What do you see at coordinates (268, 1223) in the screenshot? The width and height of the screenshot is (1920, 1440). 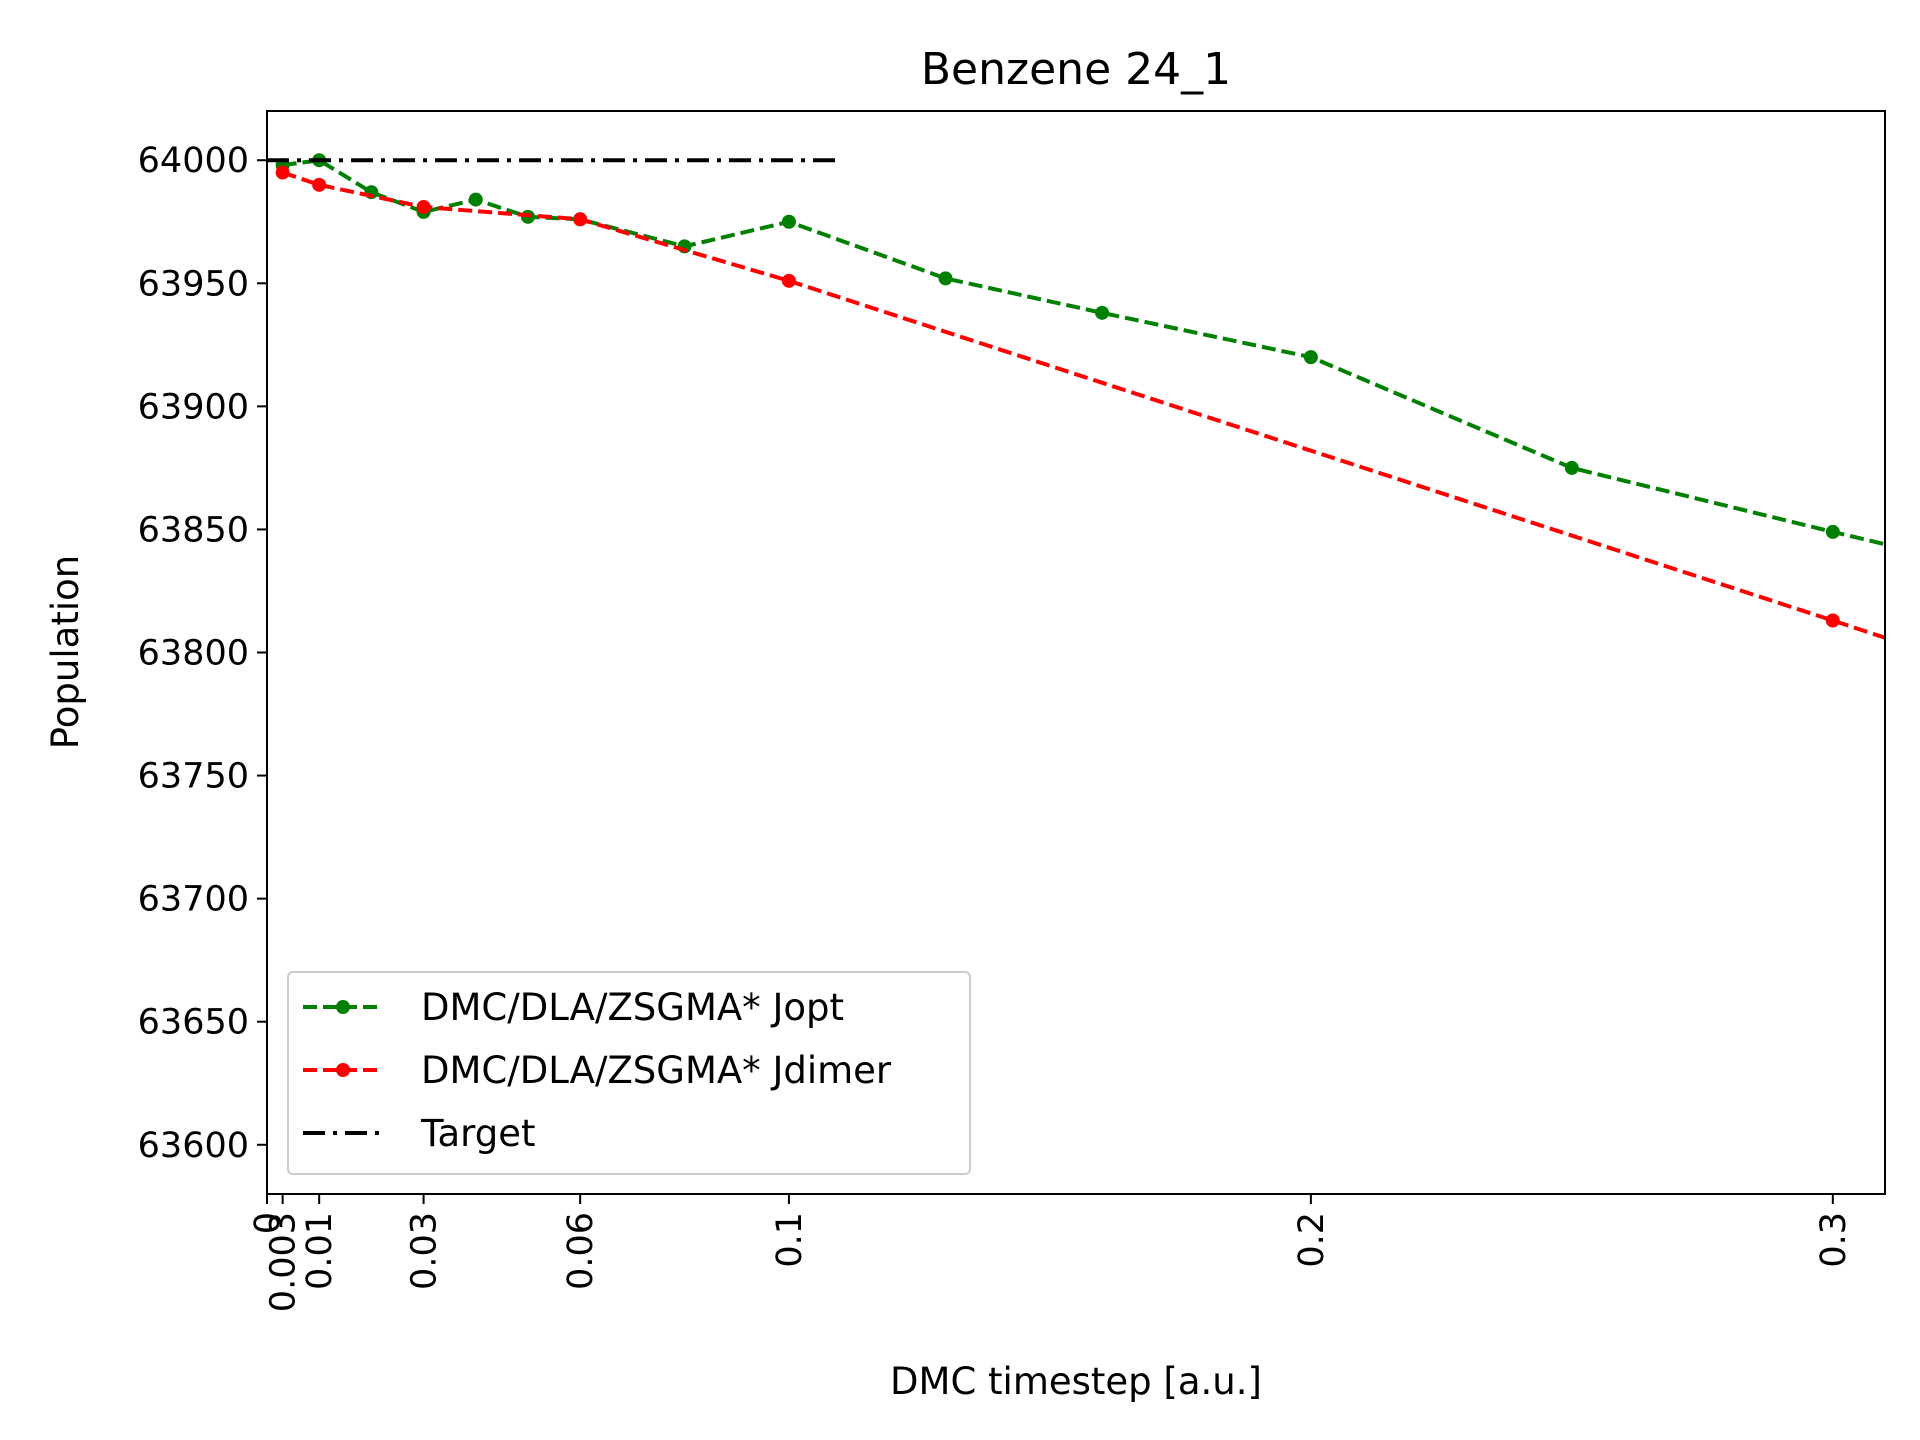 I see `x-tick-label: 0` at bounding box center [268, 1223].